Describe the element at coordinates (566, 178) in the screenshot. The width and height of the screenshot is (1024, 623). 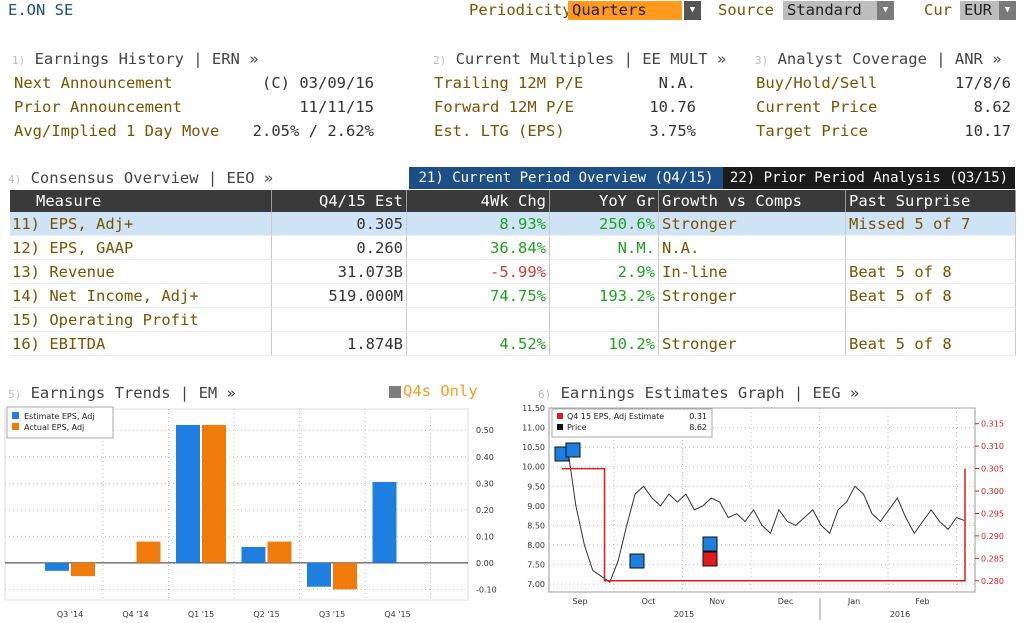
I see `tab-current-period: 21) Current Period Overview (Q4/15)` at that location.